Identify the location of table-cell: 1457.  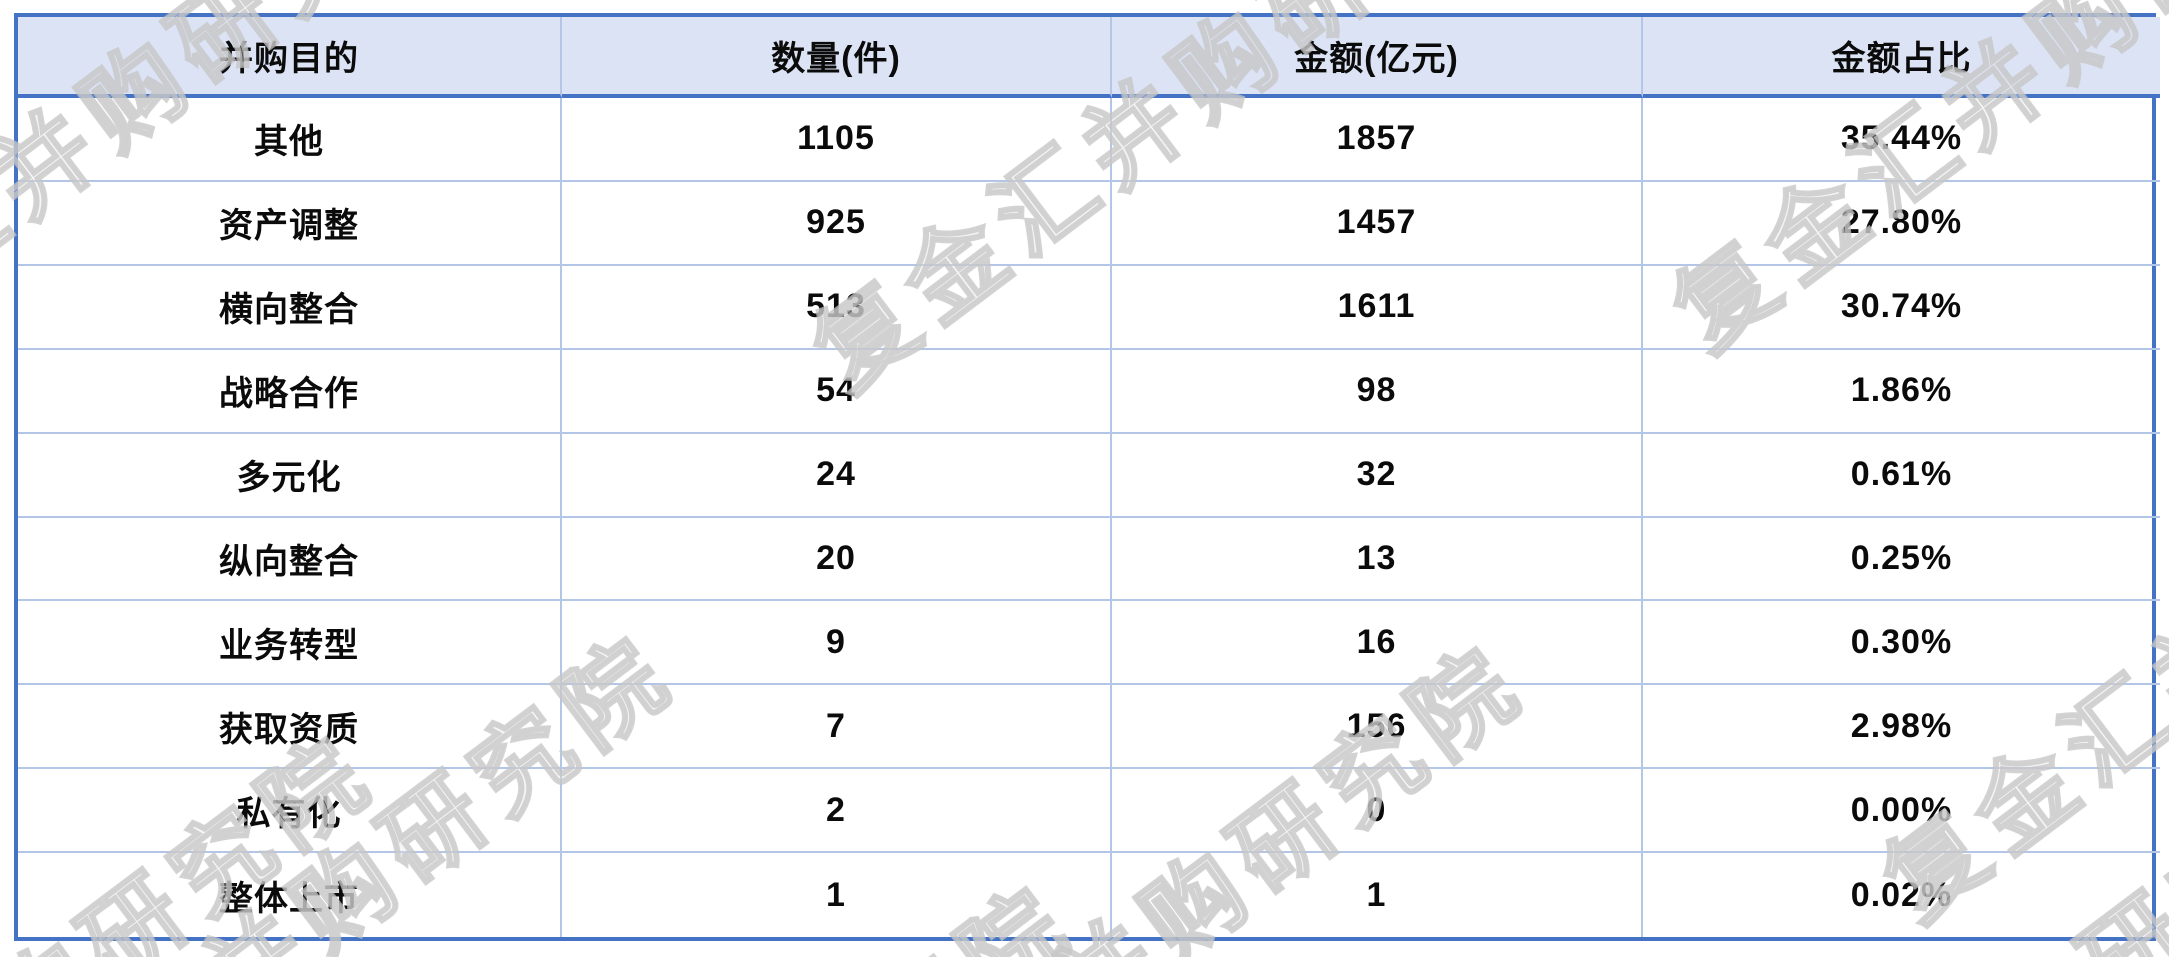
(1377, 223).